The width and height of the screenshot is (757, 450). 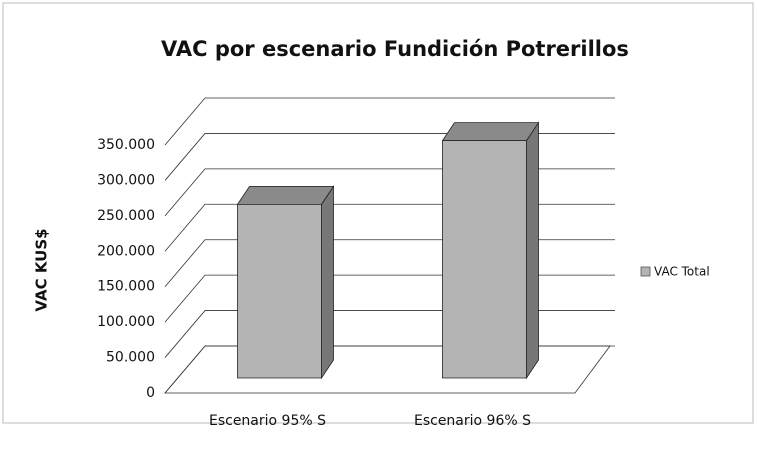 I want to click on y-tick-label: 0, so click(x=150, y=393).